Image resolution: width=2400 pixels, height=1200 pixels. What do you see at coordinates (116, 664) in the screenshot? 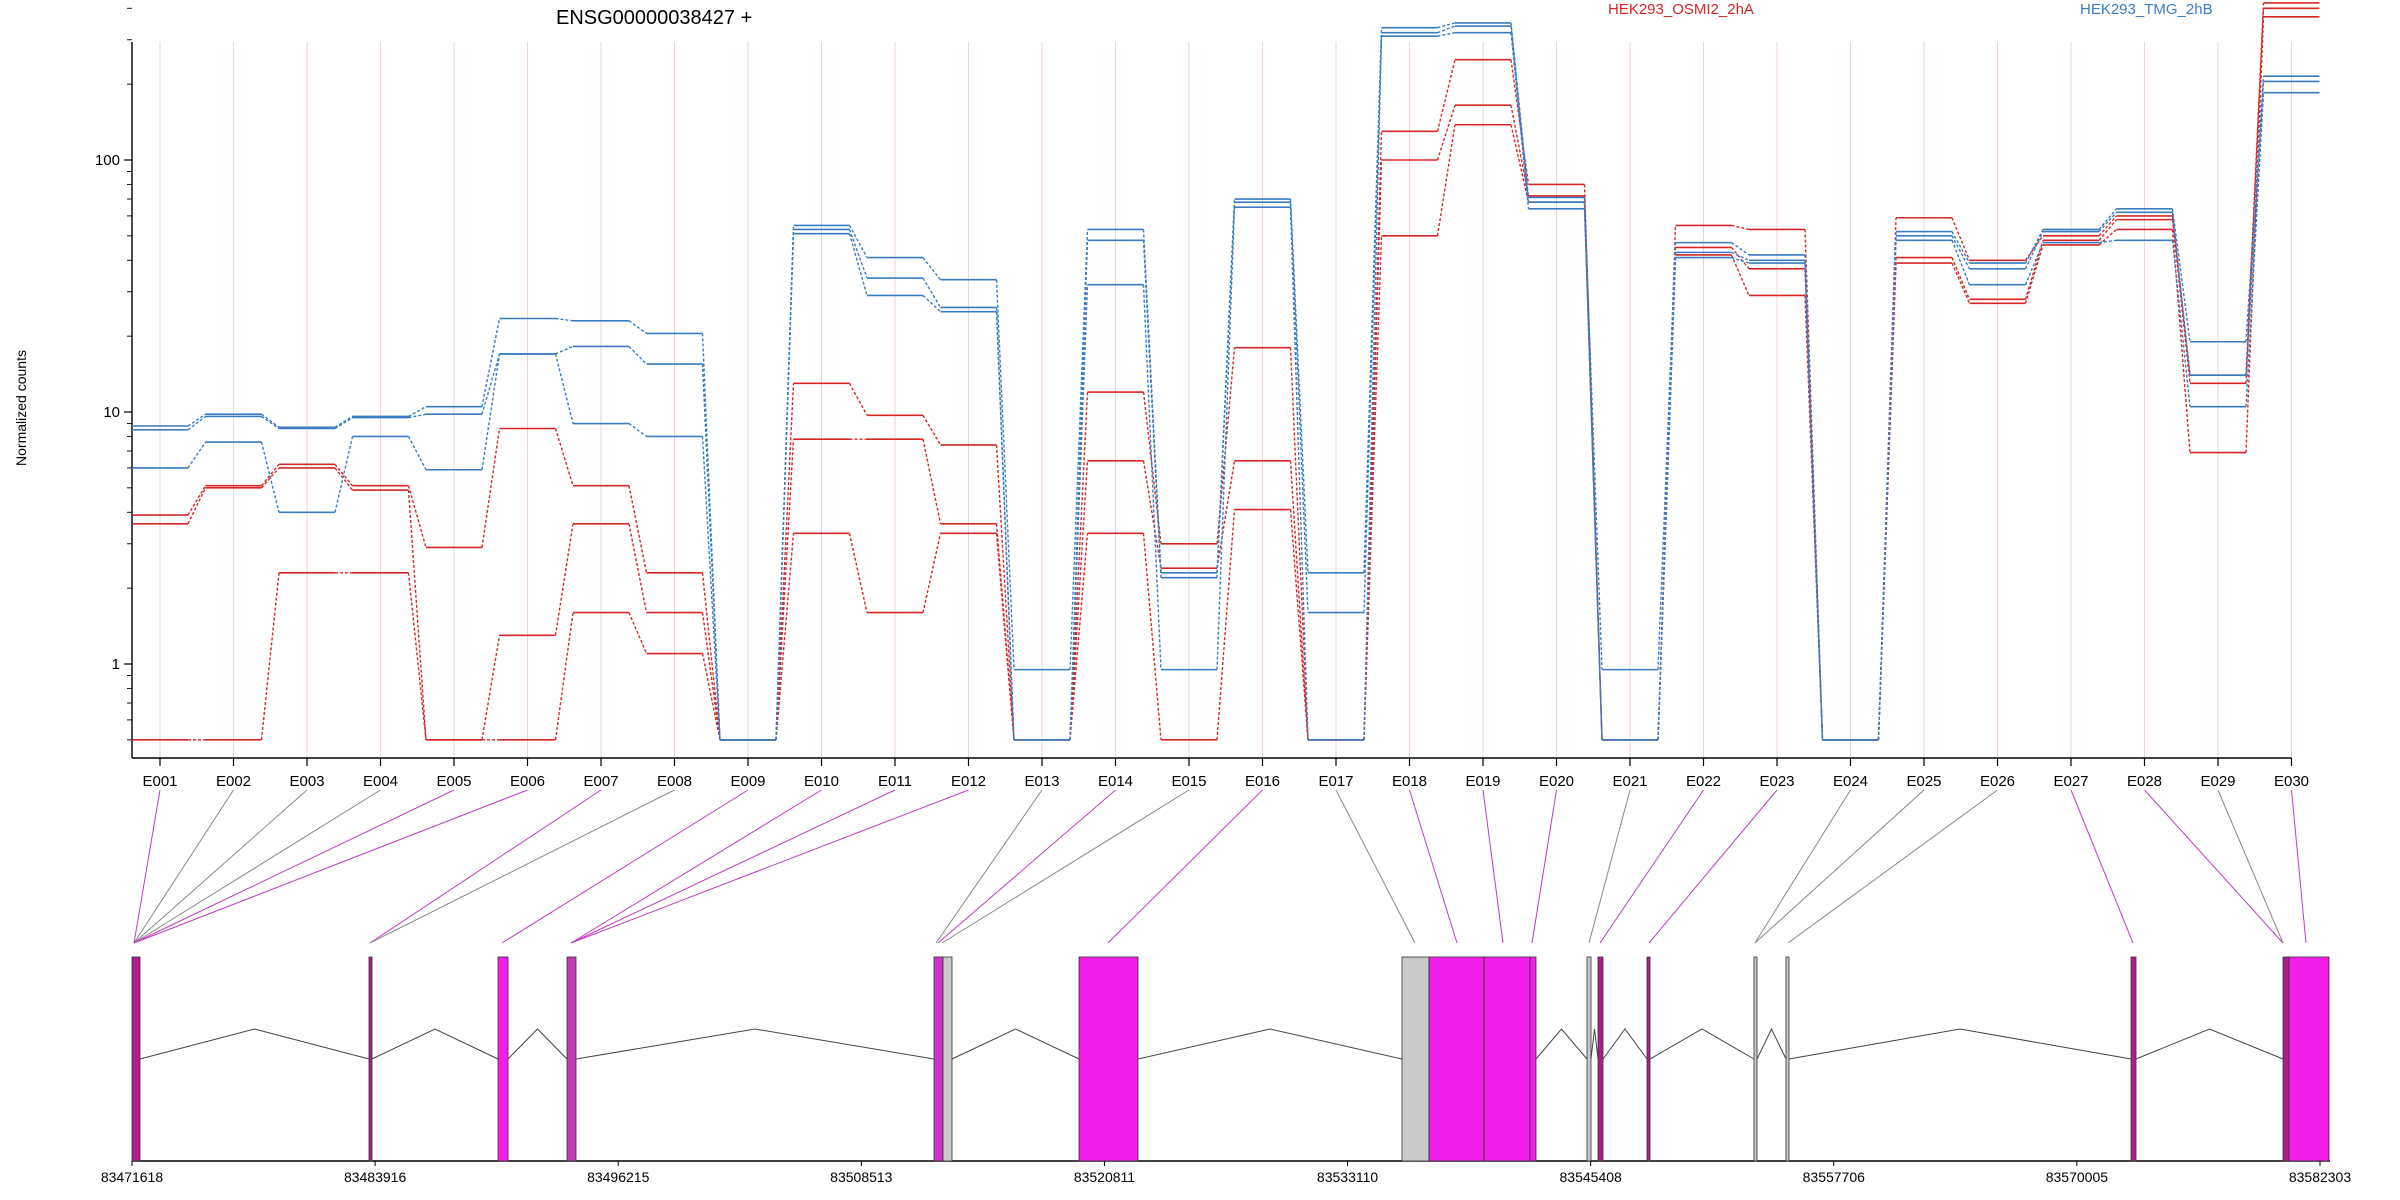
I see `y-tick-label: 1` at bounding box center [116, 664].